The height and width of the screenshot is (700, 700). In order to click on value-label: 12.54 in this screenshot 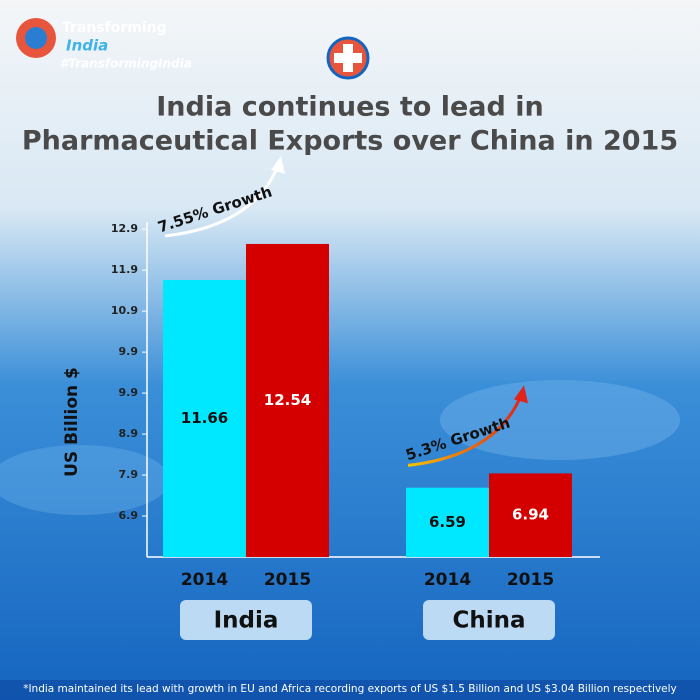, I will do `click(287, 400)`.